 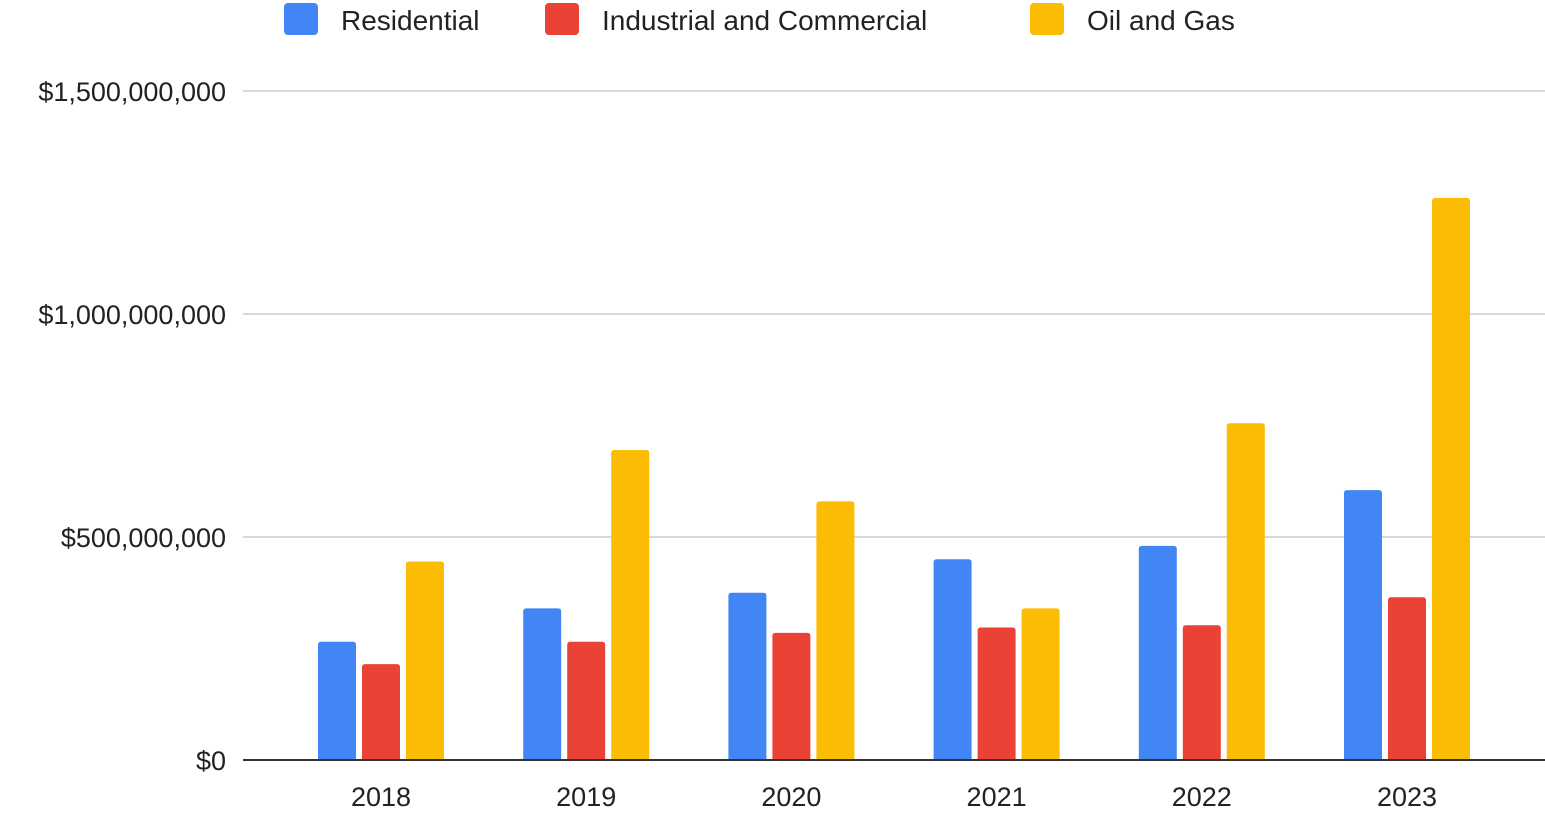 What do you see at coordinates (1407, 797) in the screenshot?
I see `x-tick-label: 2023` at bounding box center [1407, 797].